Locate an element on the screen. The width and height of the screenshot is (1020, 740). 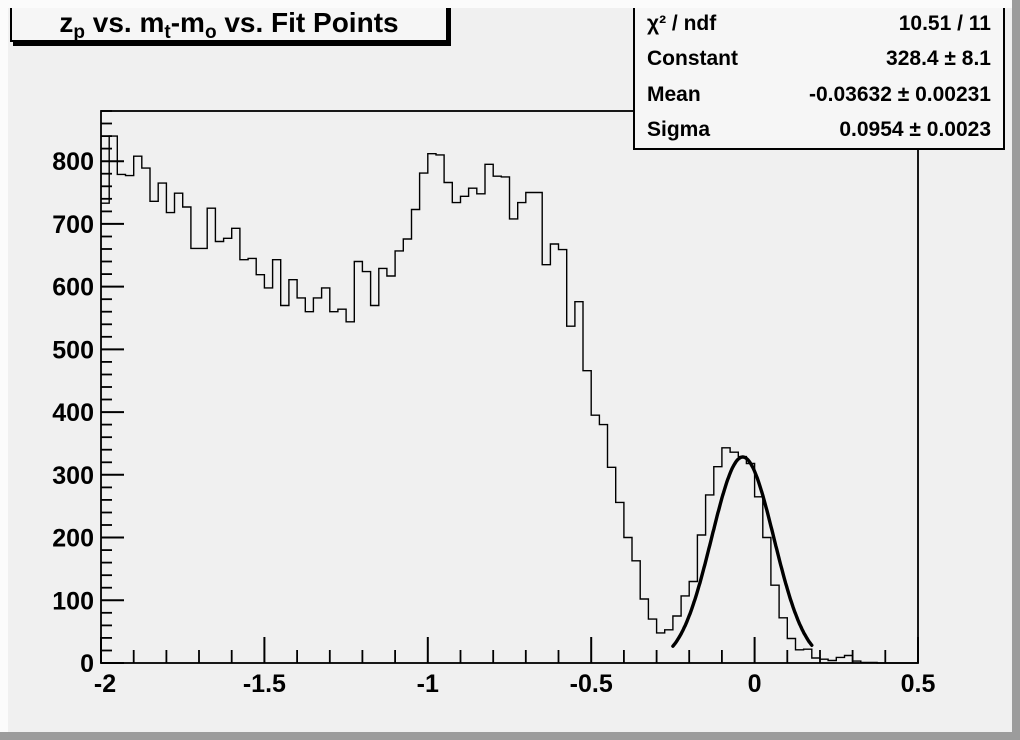
canvas-bevel-top is located at coordinates (510, 4).